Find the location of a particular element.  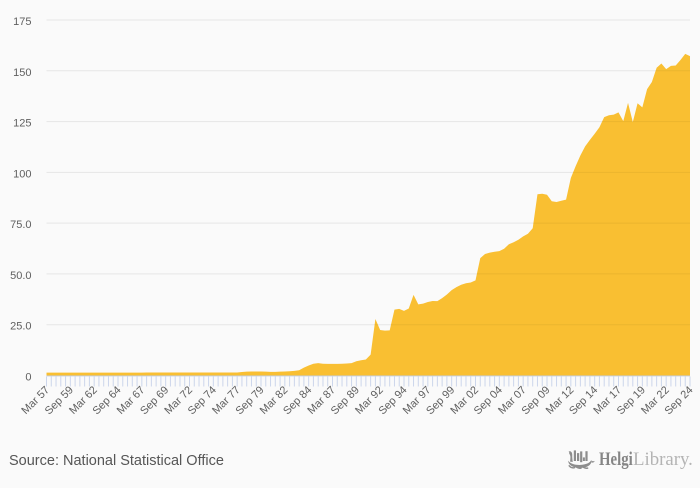

svg-text: 100 is located at coordinates (22, 174).